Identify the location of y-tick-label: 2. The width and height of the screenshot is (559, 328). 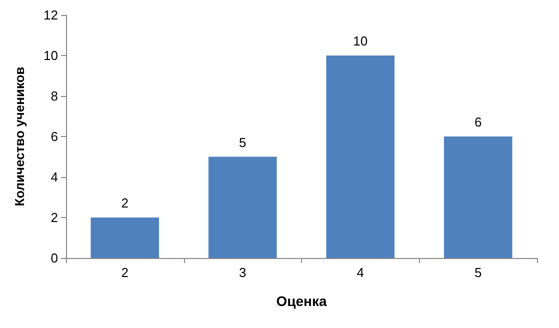
(54, 217).